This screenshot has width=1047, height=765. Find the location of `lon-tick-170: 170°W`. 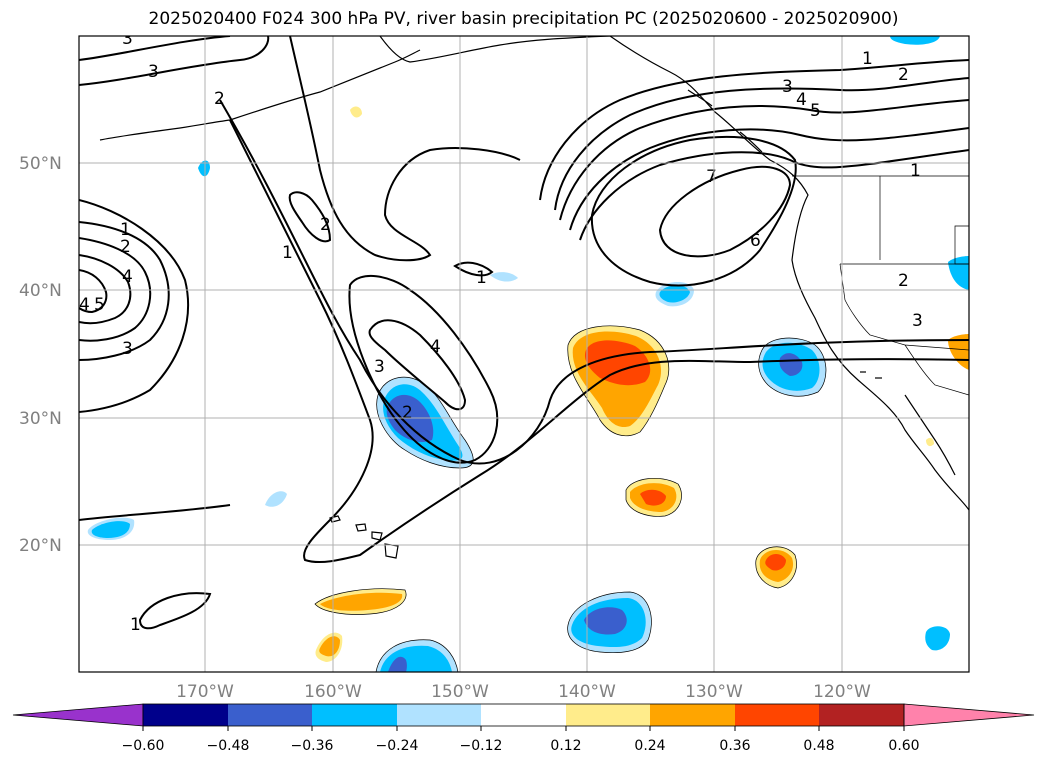

lon-tick-170: 170°W is located at coordinates (205, 692).